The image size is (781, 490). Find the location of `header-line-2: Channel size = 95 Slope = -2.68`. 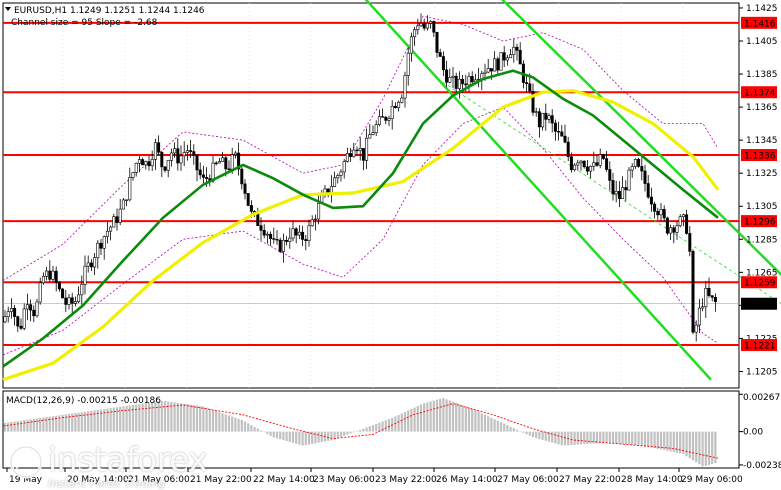

header-line-2: Channel size = 95 Slope = -2.68 is located at coordinates (84, 23).